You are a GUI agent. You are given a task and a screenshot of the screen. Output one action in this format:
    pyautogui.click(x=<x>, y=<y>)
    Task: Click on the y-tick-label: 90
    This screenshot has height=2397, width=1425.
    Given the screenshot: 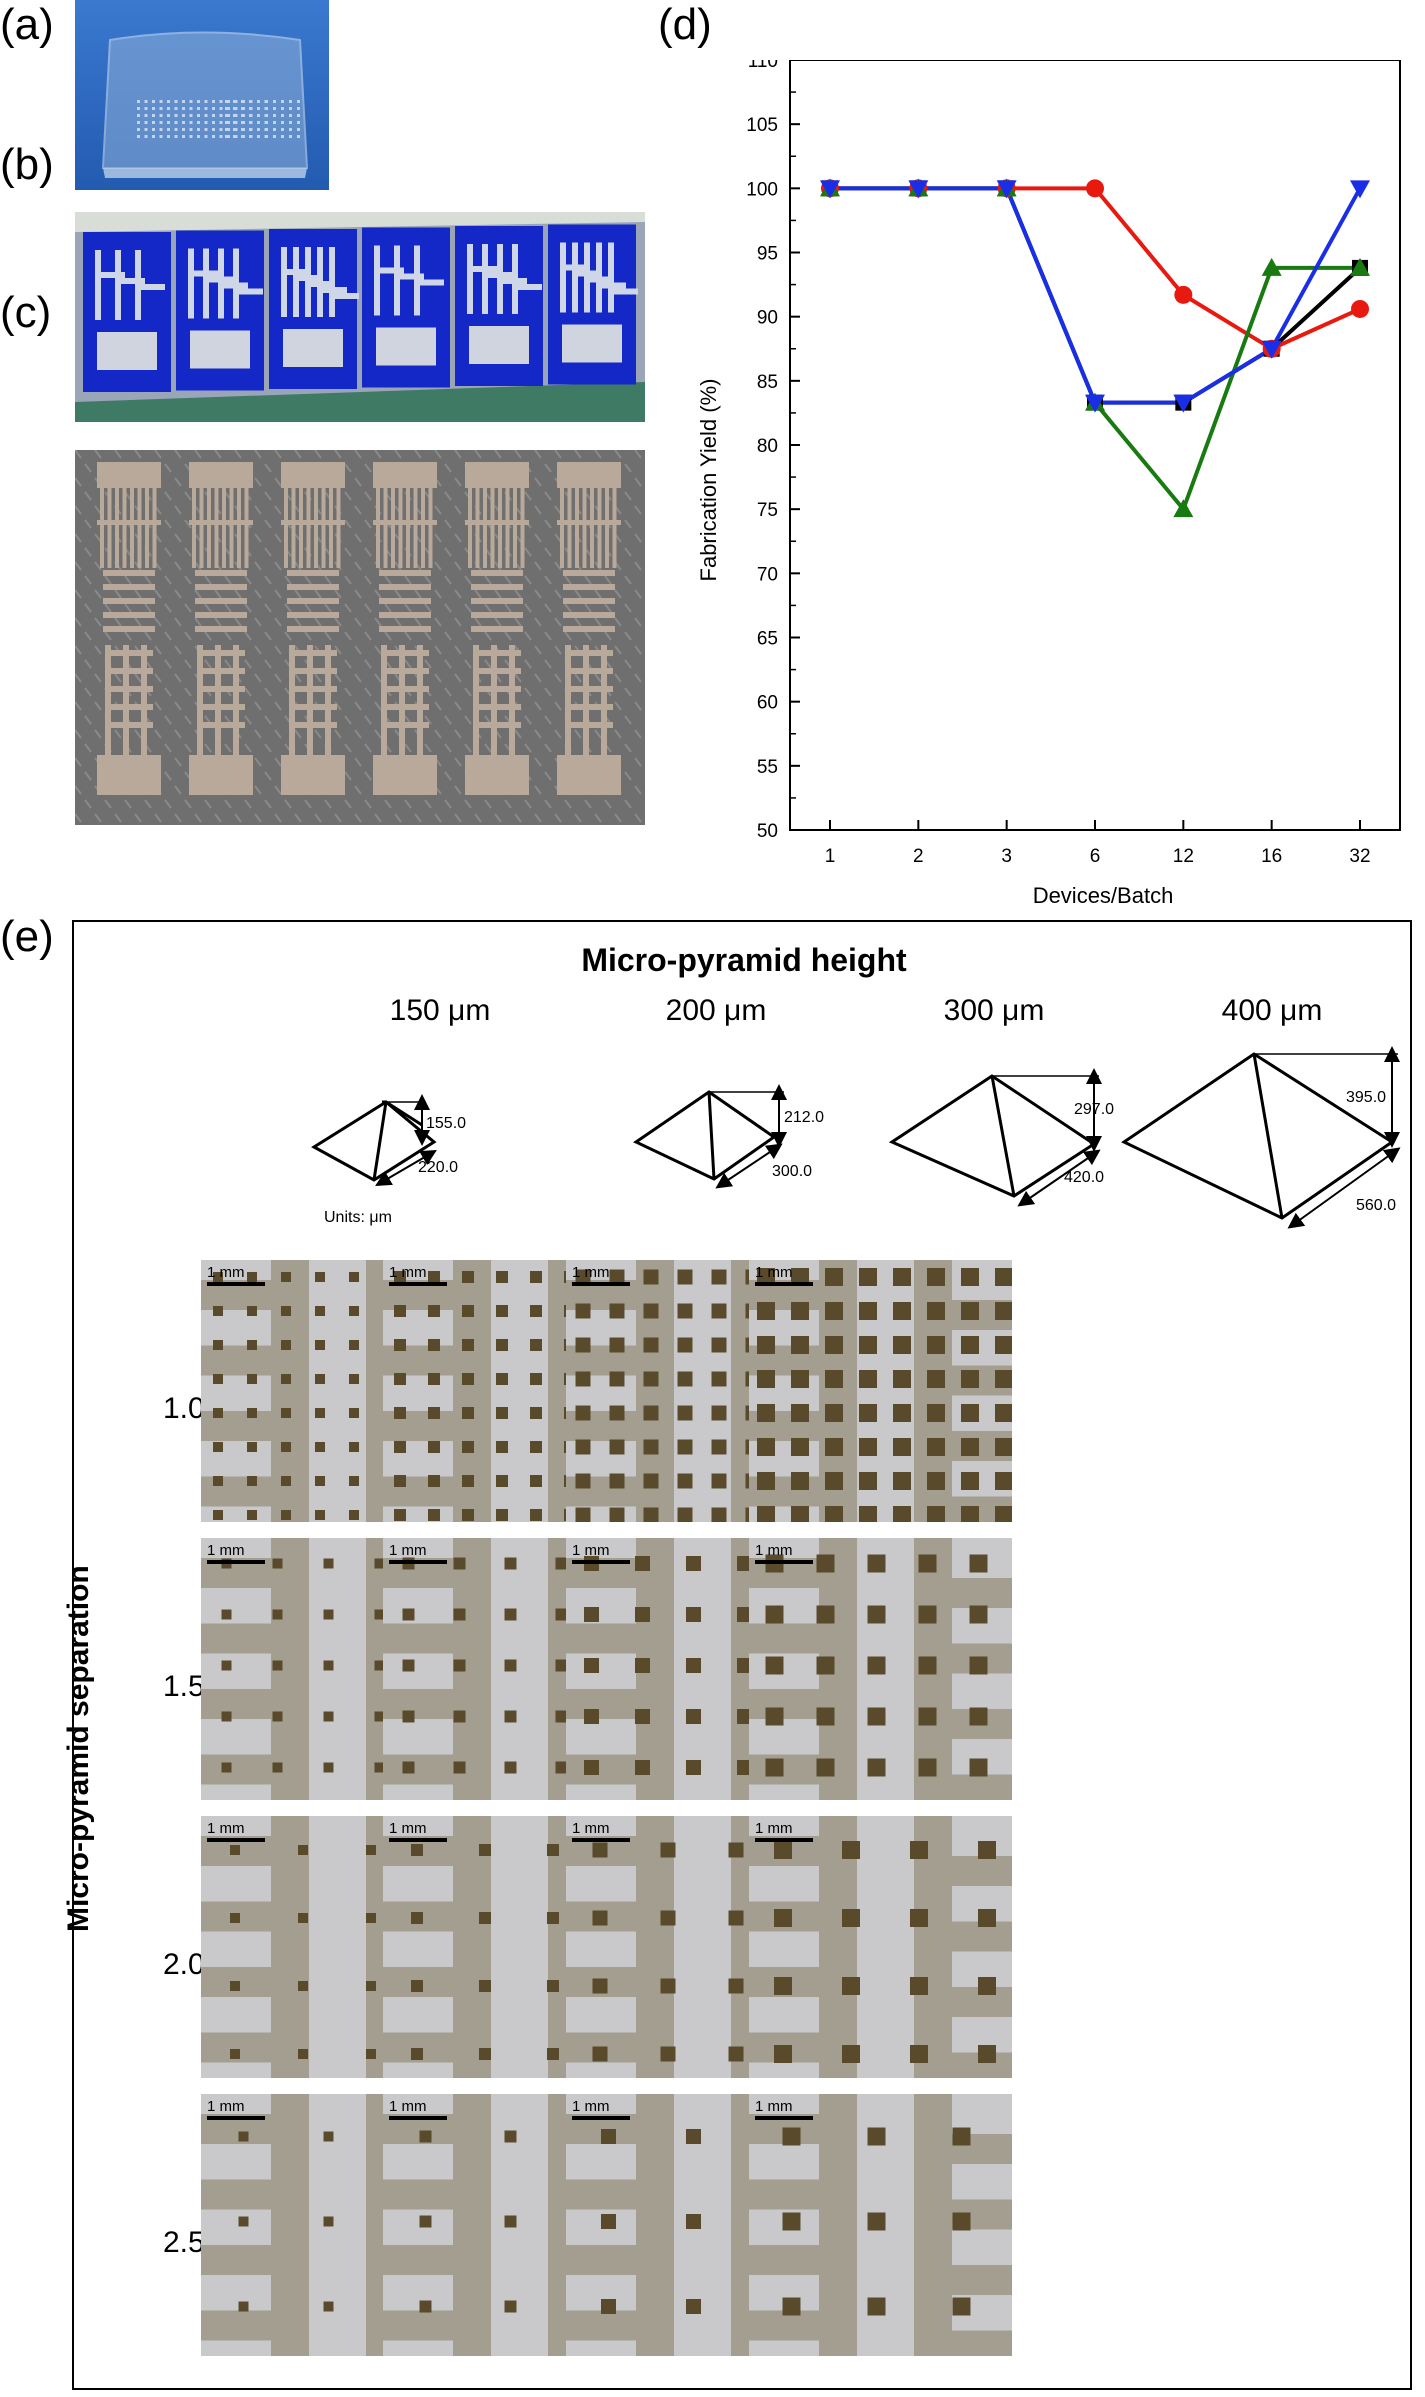 What is the action you would take?
    pyautogui.click(x=767, y=318)
    